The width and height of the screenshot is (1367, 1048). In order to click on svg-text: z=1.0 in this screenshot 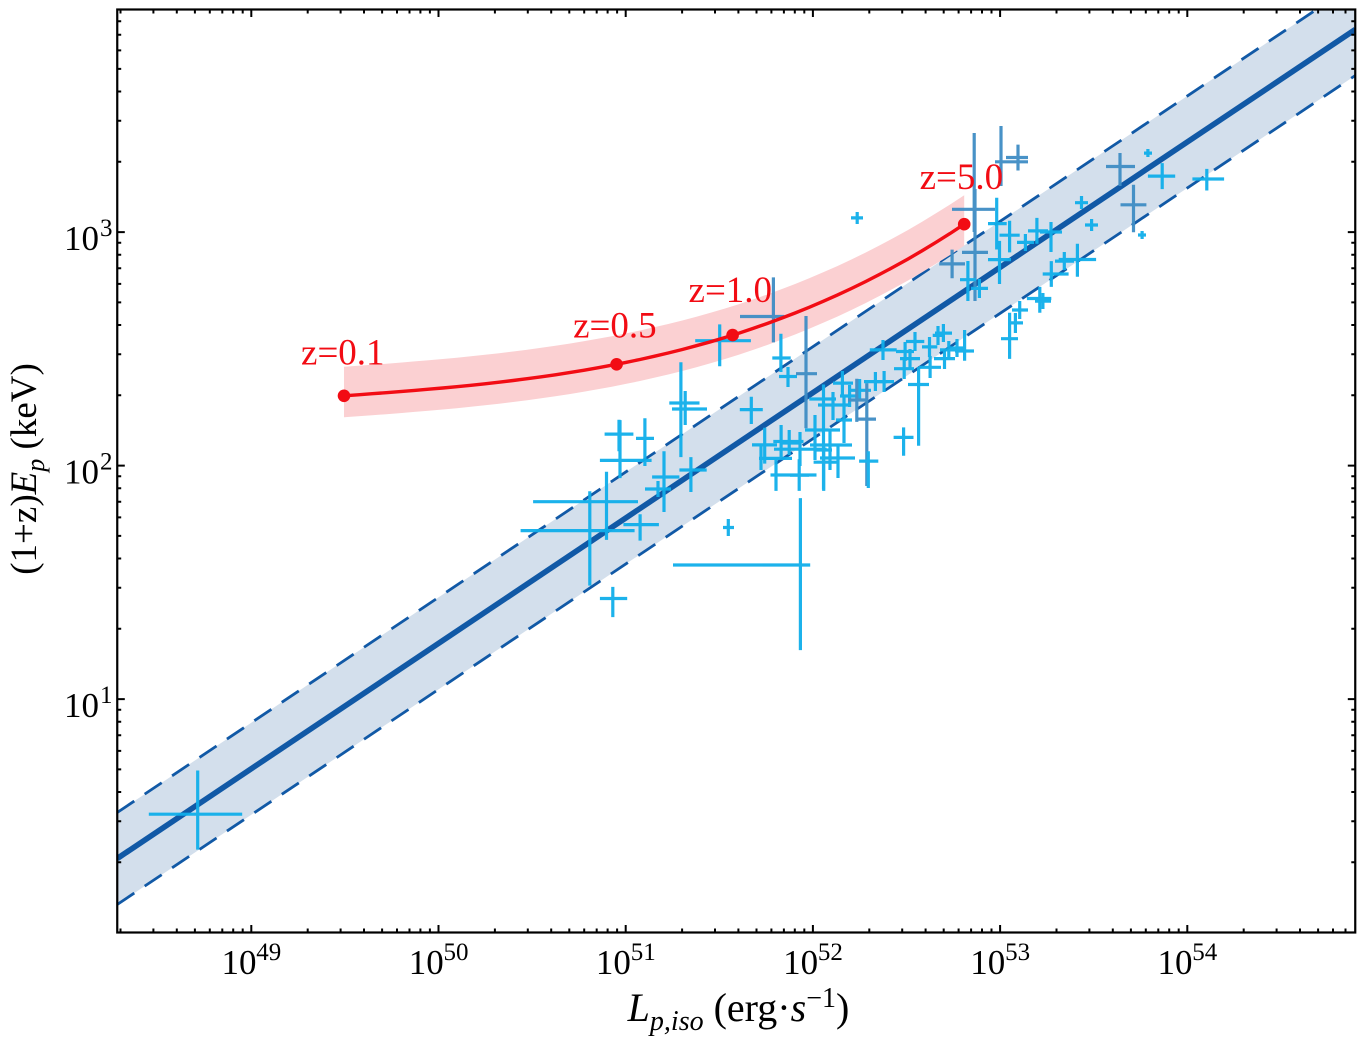, I will do `click(731, 290)`.